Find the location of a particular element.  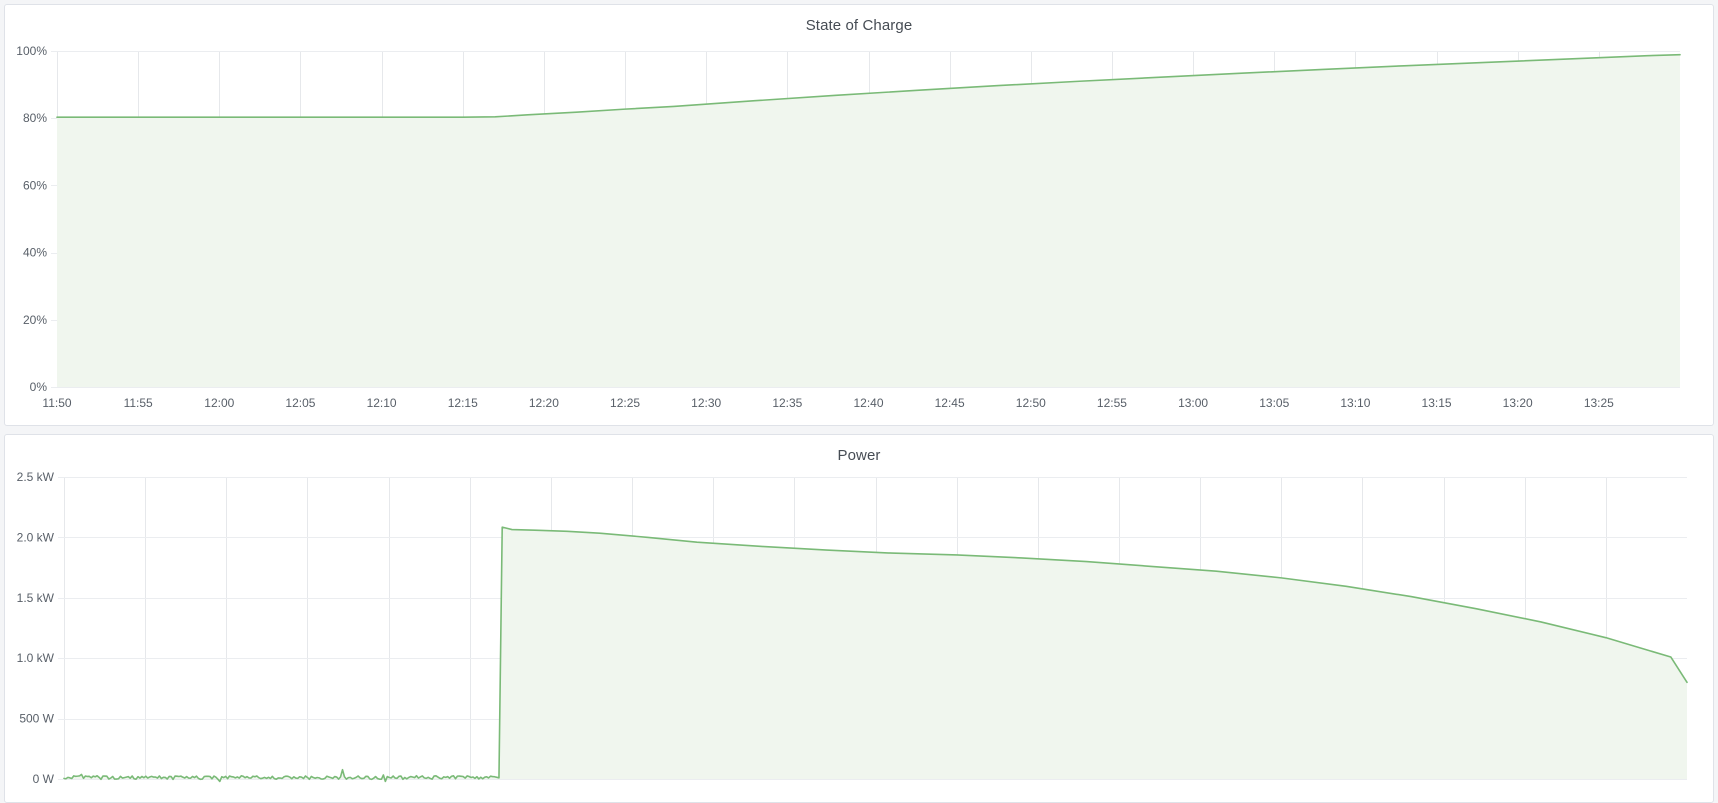

y-tick-label: 60% is located at coordinates (35, 185).